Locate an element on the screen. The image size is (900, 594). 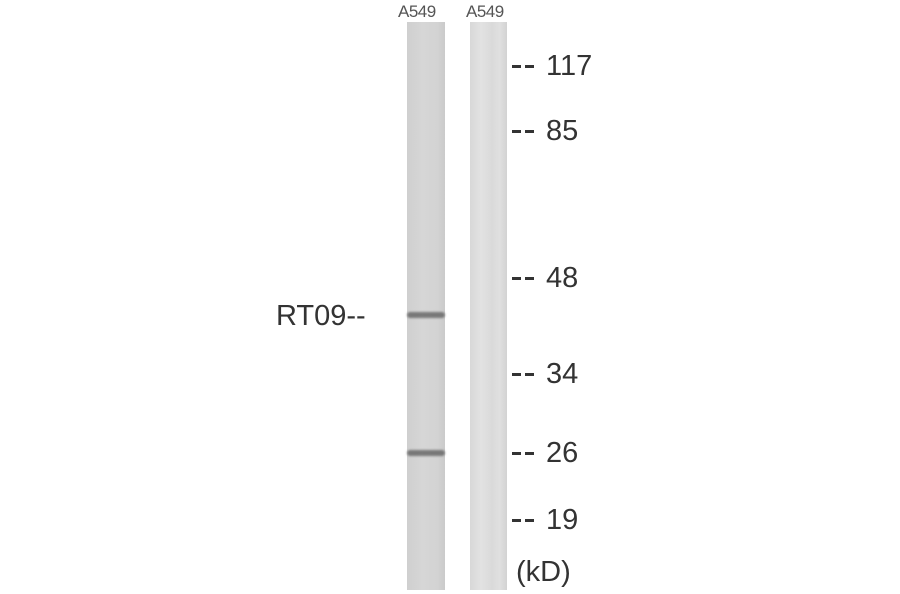
lane-1-label: A549 is located at coordinates (417, 11).